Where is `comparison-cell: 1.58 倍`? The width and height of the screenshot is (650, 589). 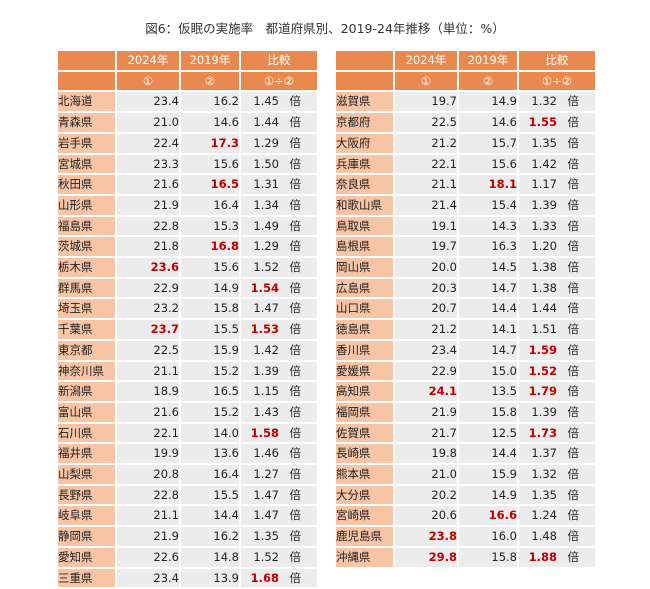
comparison-cell: 1.58 倍 is located at coordinates (279, 433).